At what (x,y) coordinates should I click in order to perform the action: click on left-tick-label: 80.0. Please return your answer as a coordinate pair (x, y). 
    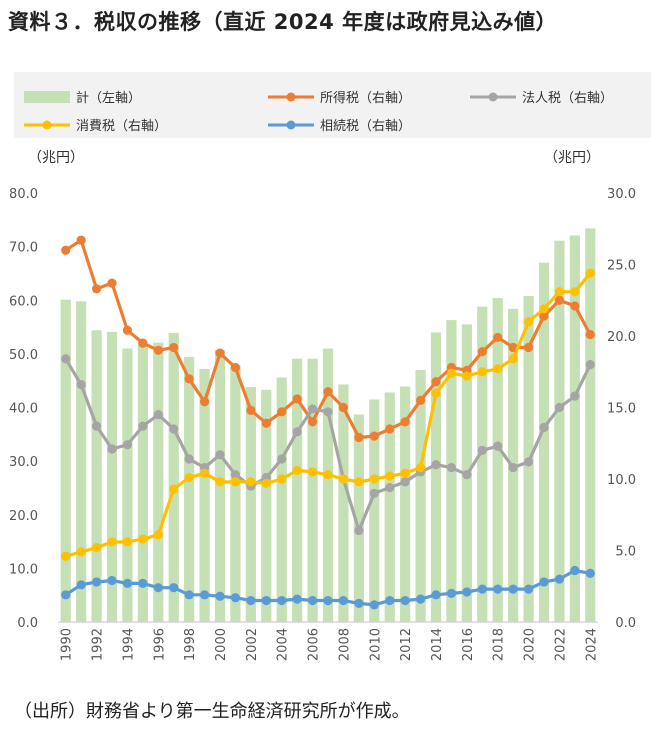
    Looking at the image, I should click on (23, 194).